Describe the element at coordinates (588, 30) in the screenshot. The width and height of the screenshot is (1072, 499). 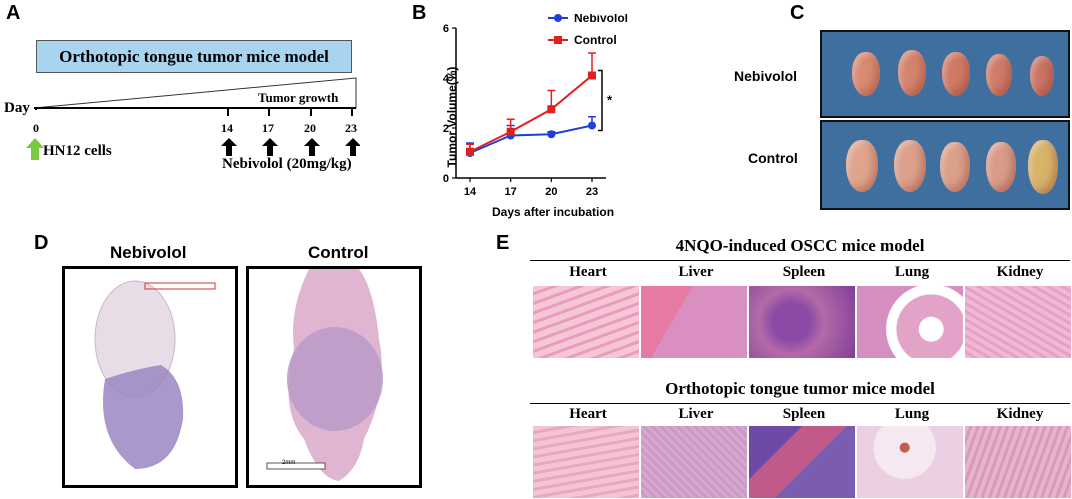
I see `chart-legend: Nebivolol Control` at that location.